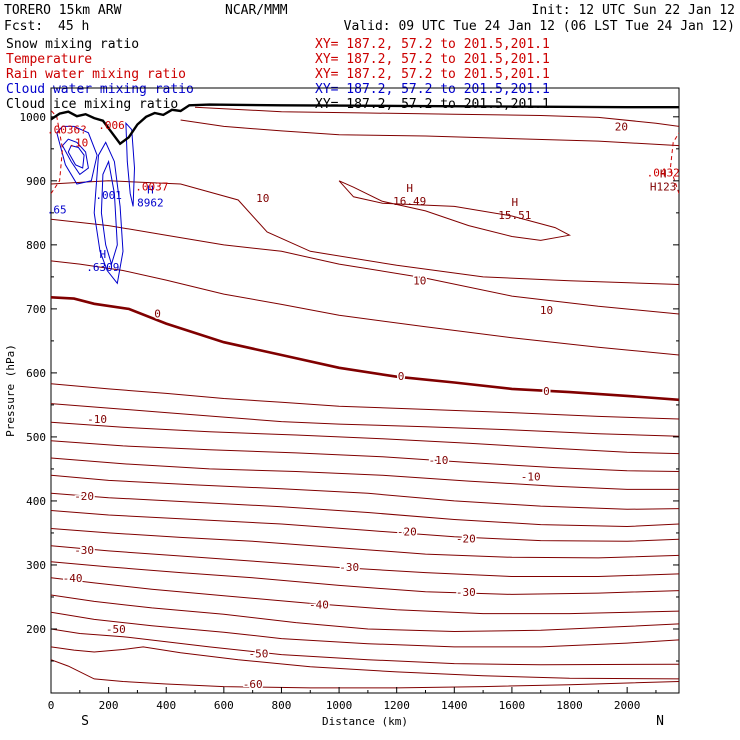 The height and width of the screenshot is (740, 740). Describe the element at coordinates (663, 186) in the screenshot. I see `high-value-4: H123` at that location.